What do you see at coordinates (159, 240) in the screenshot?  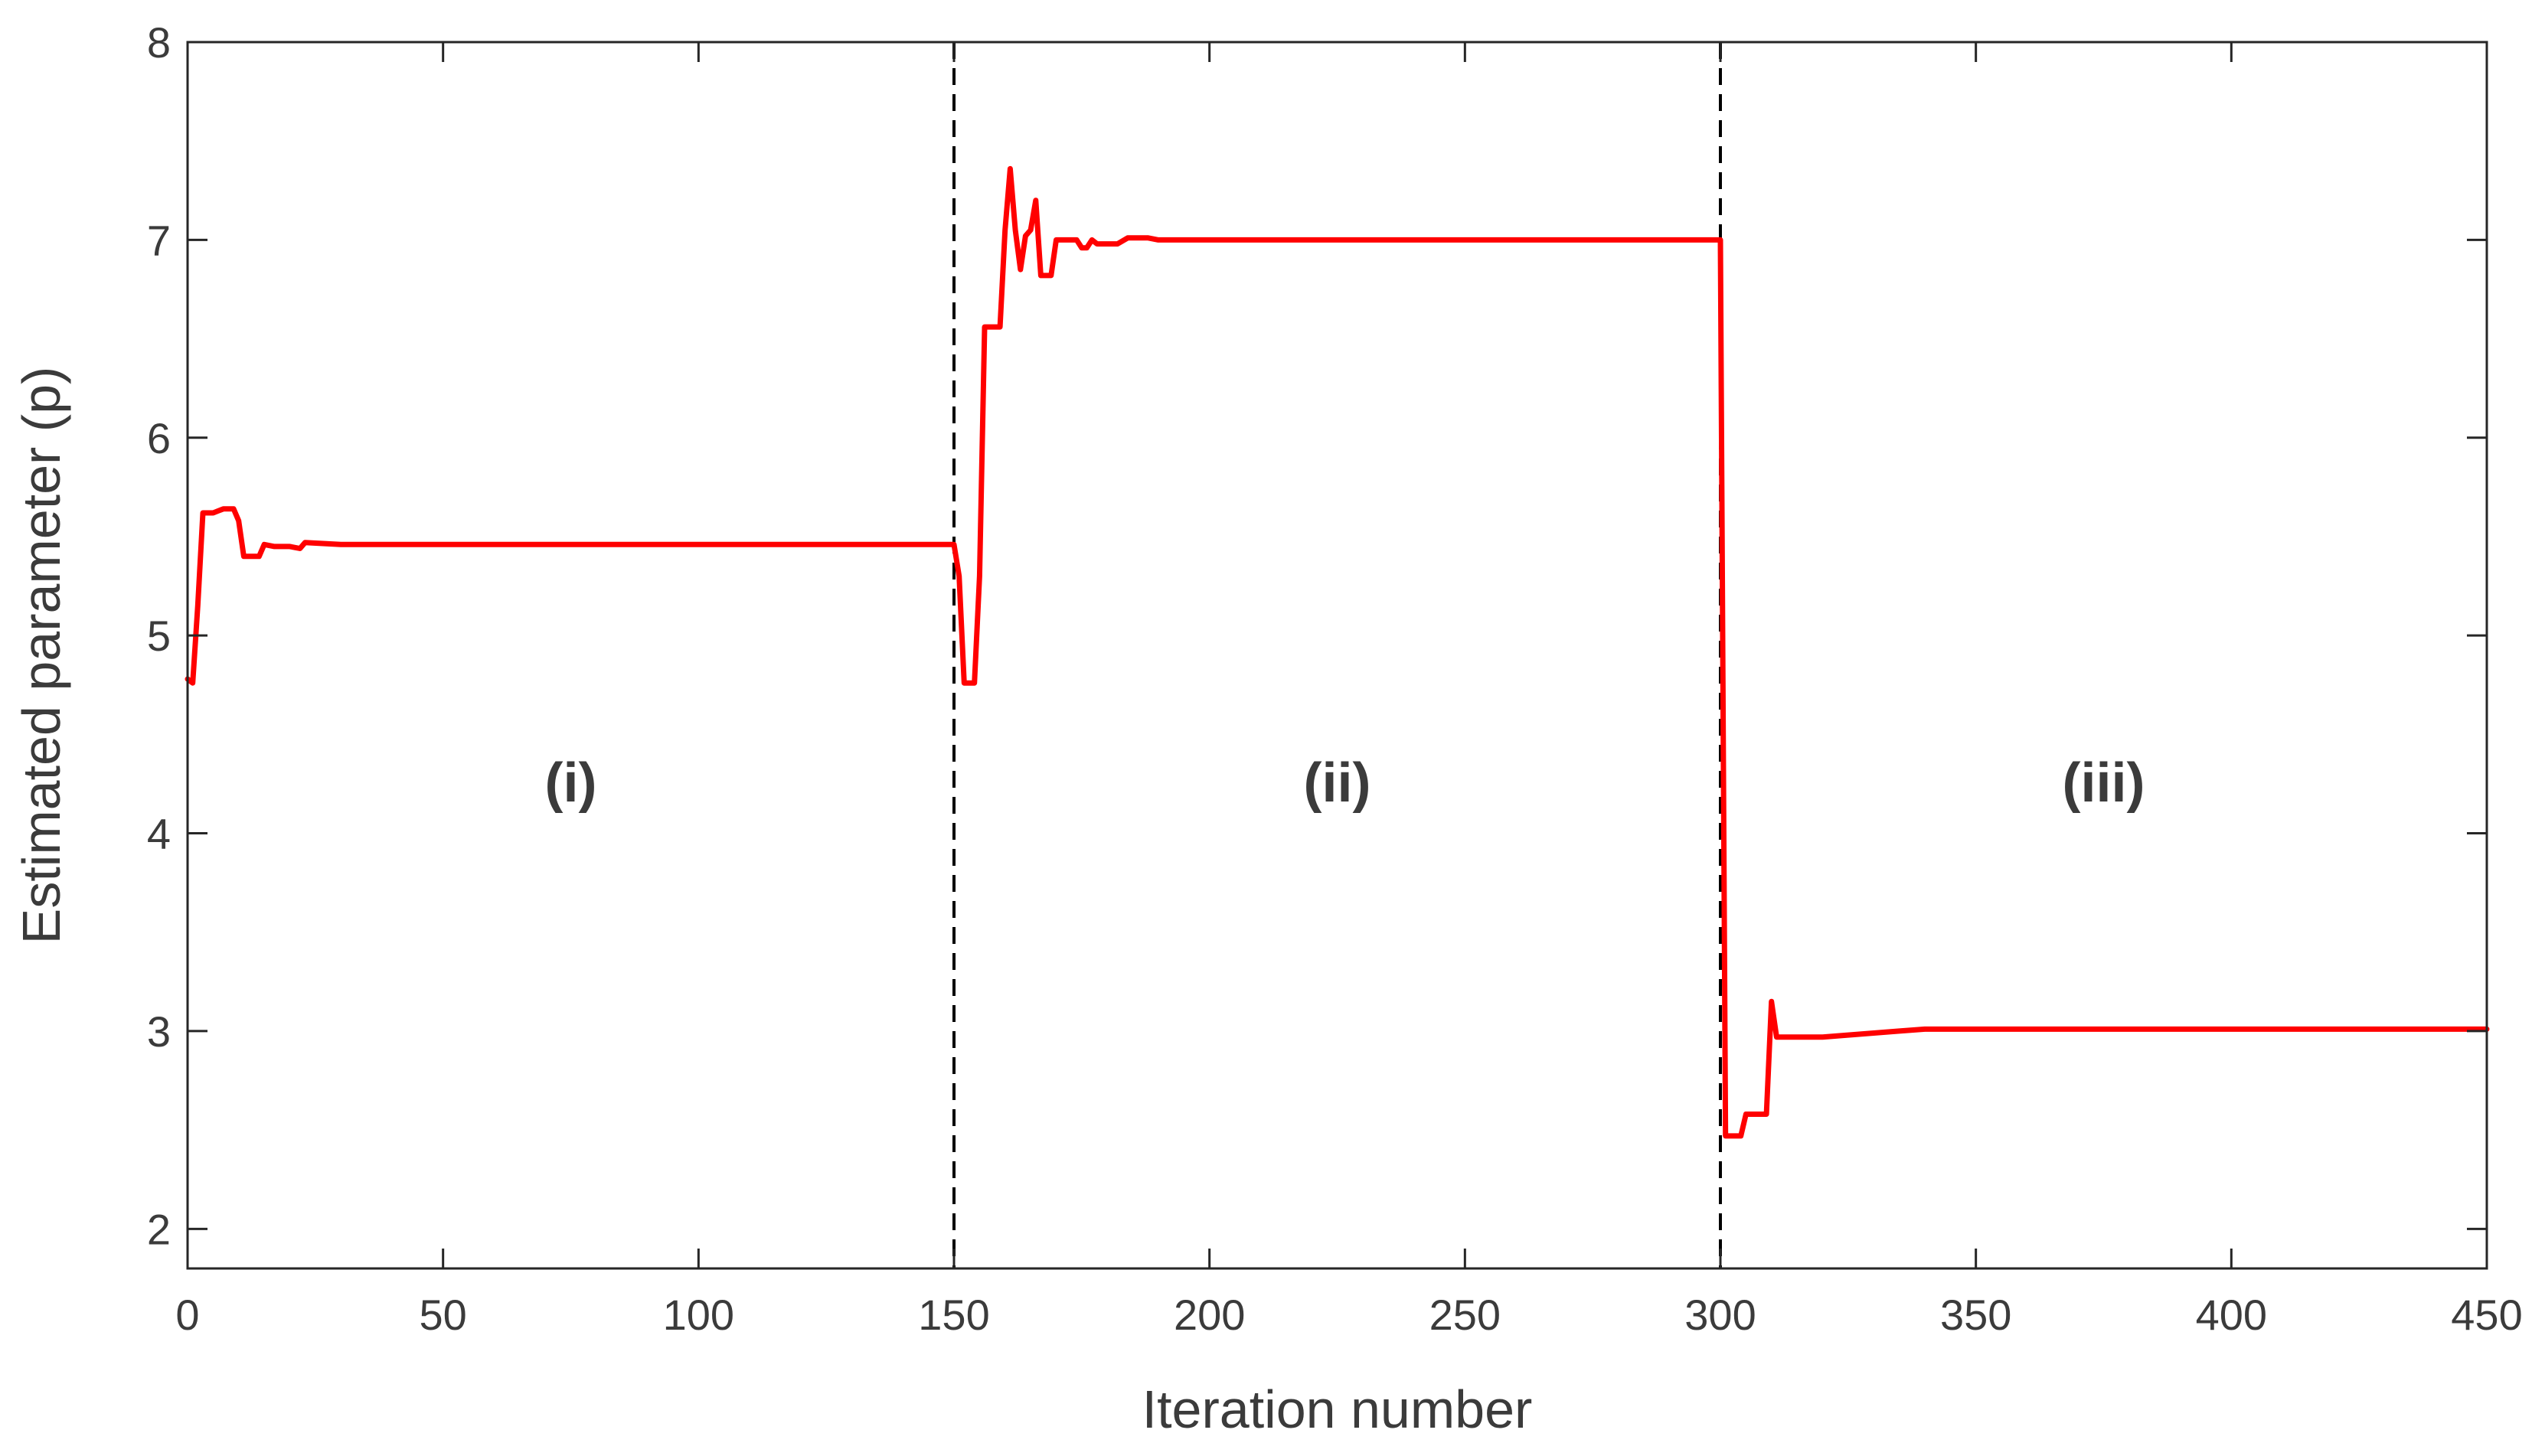 I see `y-tick-label: 7` at bounding box center [159, 240].